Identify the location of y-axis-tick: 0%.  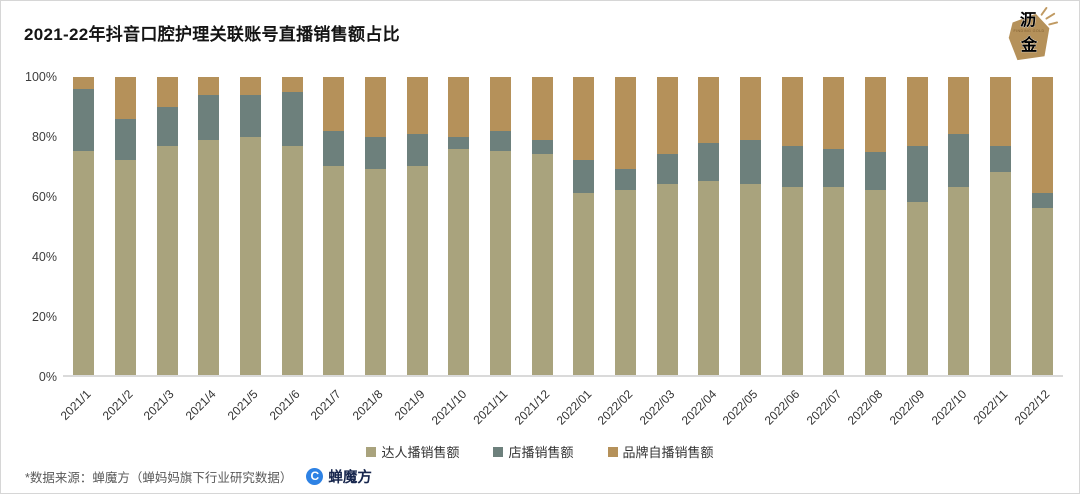
(47, 377).